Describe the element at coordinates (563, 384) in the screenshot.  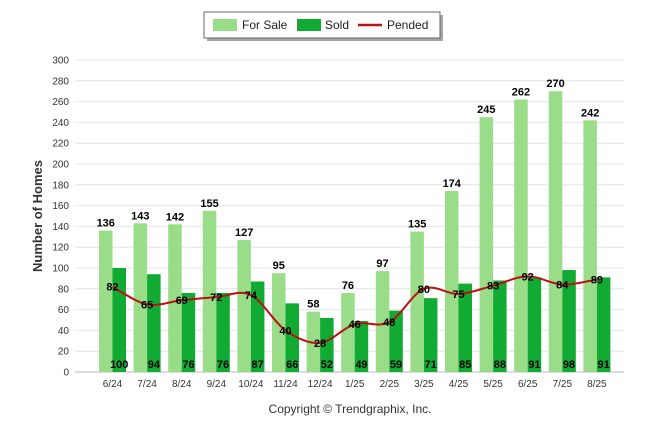
I see `x-tick-label: 7/25` at that location.